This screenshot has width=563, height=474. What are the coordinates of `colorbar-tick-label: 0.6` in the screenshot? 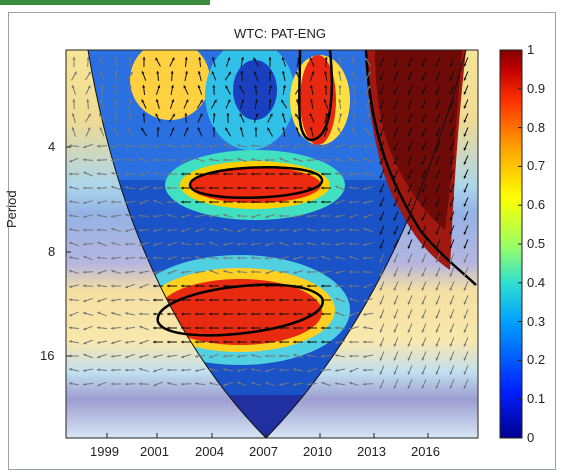 It's located at (536, 205).